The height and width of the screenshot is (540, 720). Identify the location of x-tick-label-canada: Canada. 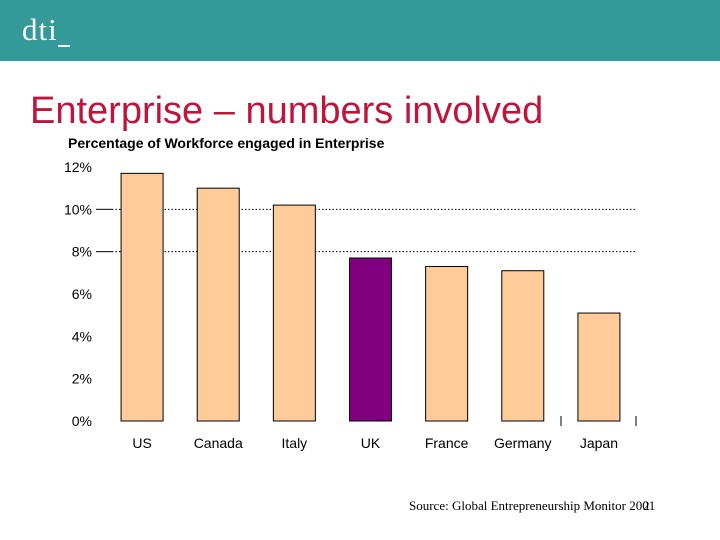
(218, 443).